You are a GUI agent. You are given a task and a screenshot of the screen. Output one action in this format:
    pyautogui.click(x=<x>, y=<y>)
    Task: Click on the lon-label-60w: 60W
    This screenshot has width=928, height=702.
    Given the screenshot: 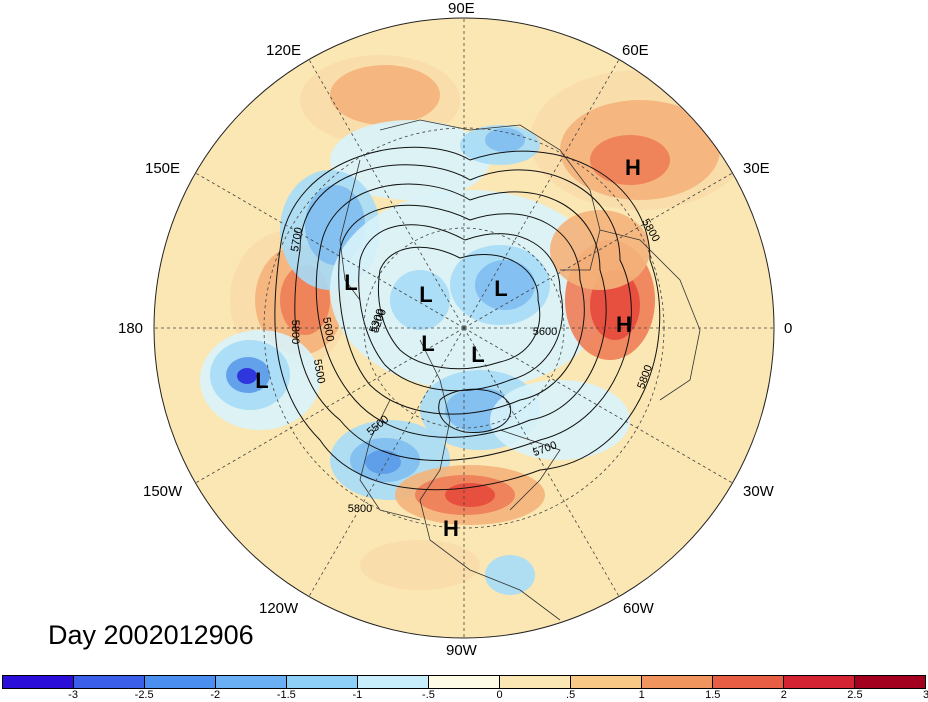 What is the action you would take?
    pyautogui.click(x=638, y=608)
    